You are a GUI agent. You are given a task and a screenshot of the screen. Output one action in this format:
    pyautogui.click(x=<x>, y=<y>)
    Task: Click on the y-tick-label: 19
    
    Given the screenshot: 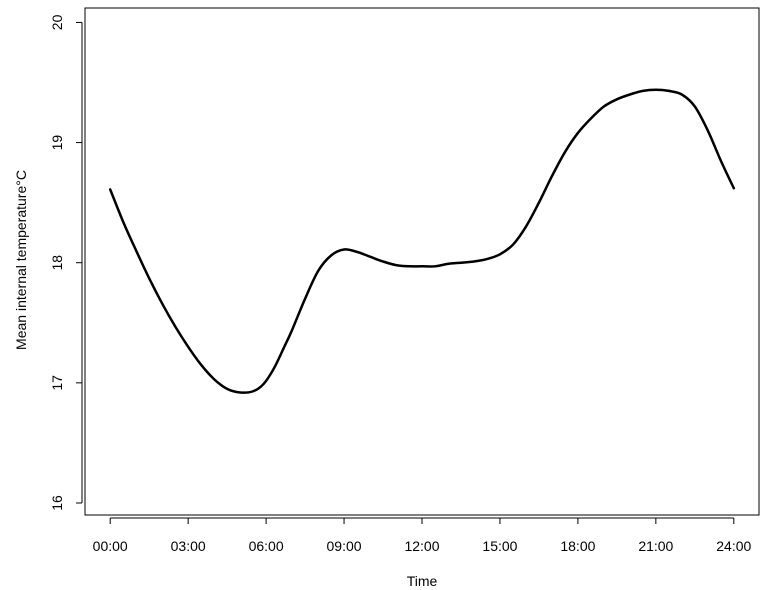 What is the action you would take?
    pyautogui.click(x=57, y=143)
    